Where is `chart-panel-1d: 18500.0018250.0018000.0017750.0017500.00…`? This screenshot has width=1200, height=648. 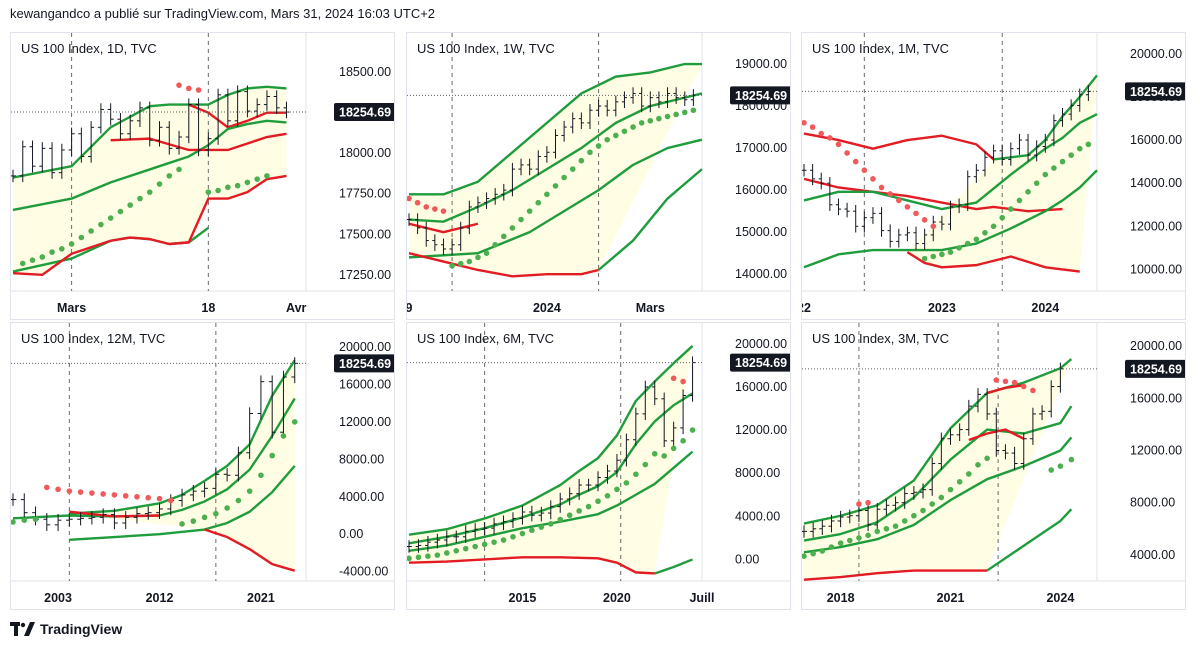 chart-panel-1d: 18500.0018250.0018000.0017750.0017500.00… is located at coordinates (202, 176).